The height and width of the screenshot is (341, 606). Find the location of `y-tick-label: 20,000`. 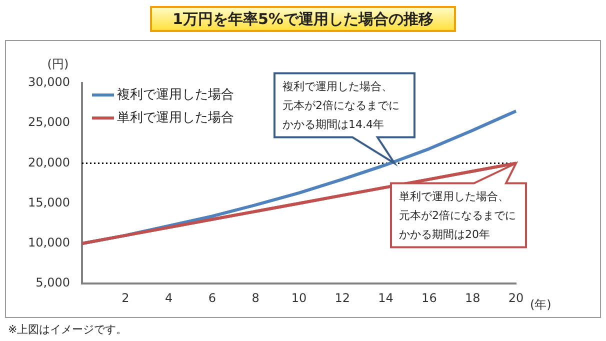

y-tick-label: 20,000 is located at coordinates (49, 162).